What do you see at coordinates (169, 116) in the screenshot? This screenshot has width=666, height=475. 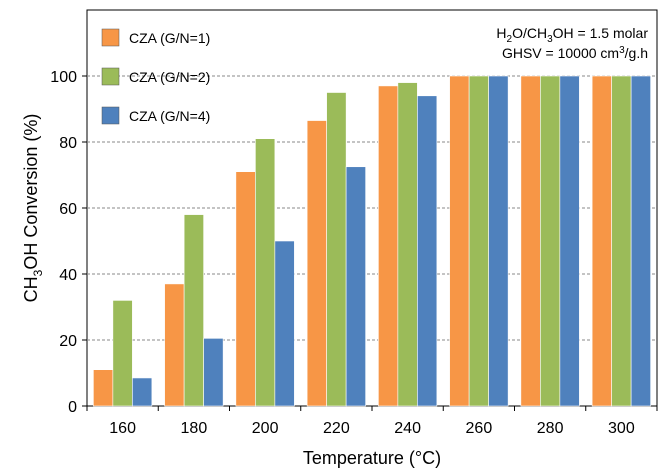 I see `legend-label: CZA (G/N=4)` at bounding box center [169, 116].